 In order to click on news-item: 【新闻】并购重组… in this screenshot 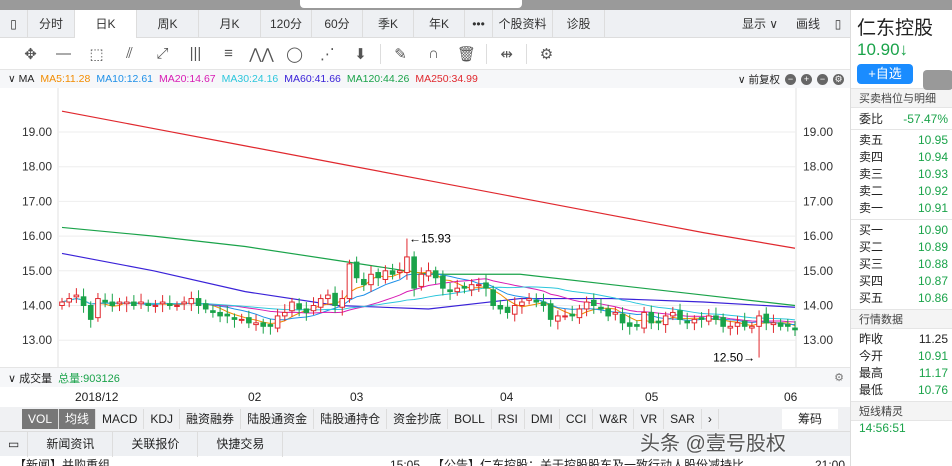, I will do `click(68, 462)`.